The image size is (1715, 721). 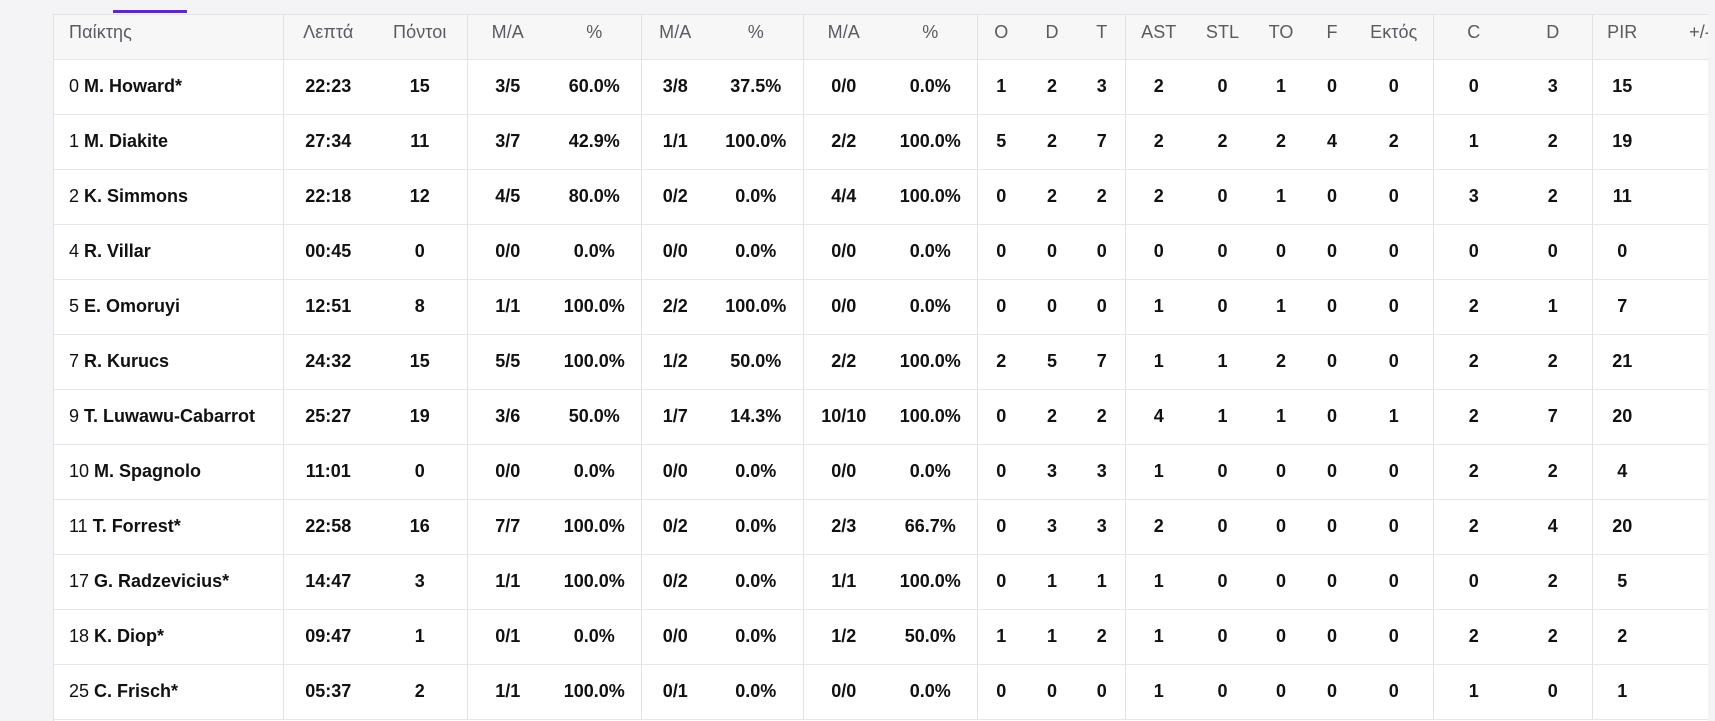 I want to click on column-header-fg3-pct: %, so click(x=756, y=37).